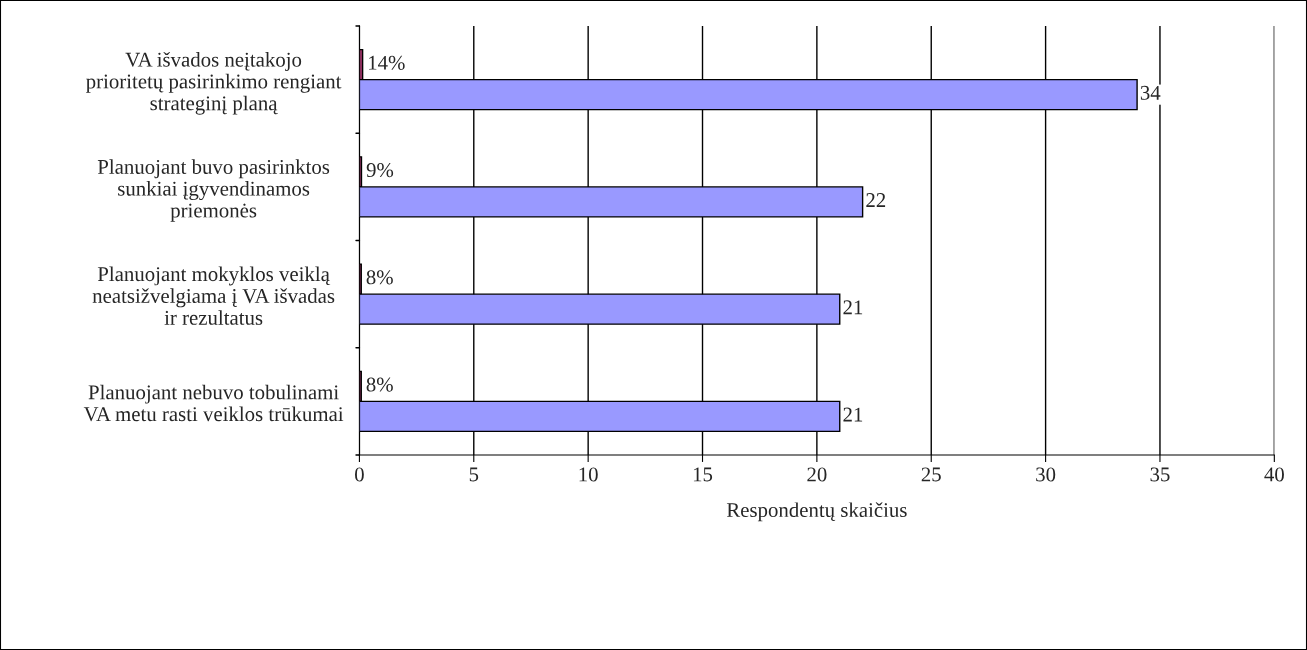 The width and height of the screenshot is (1307, 650). What do you see at coordinates (213, 295) in the screenshot?
I see `y-tick-label: Planuojant mokyklos veiklą neatsižvelgiama į VA išvadas ir rezultatus` at bounding box center [213, 295].